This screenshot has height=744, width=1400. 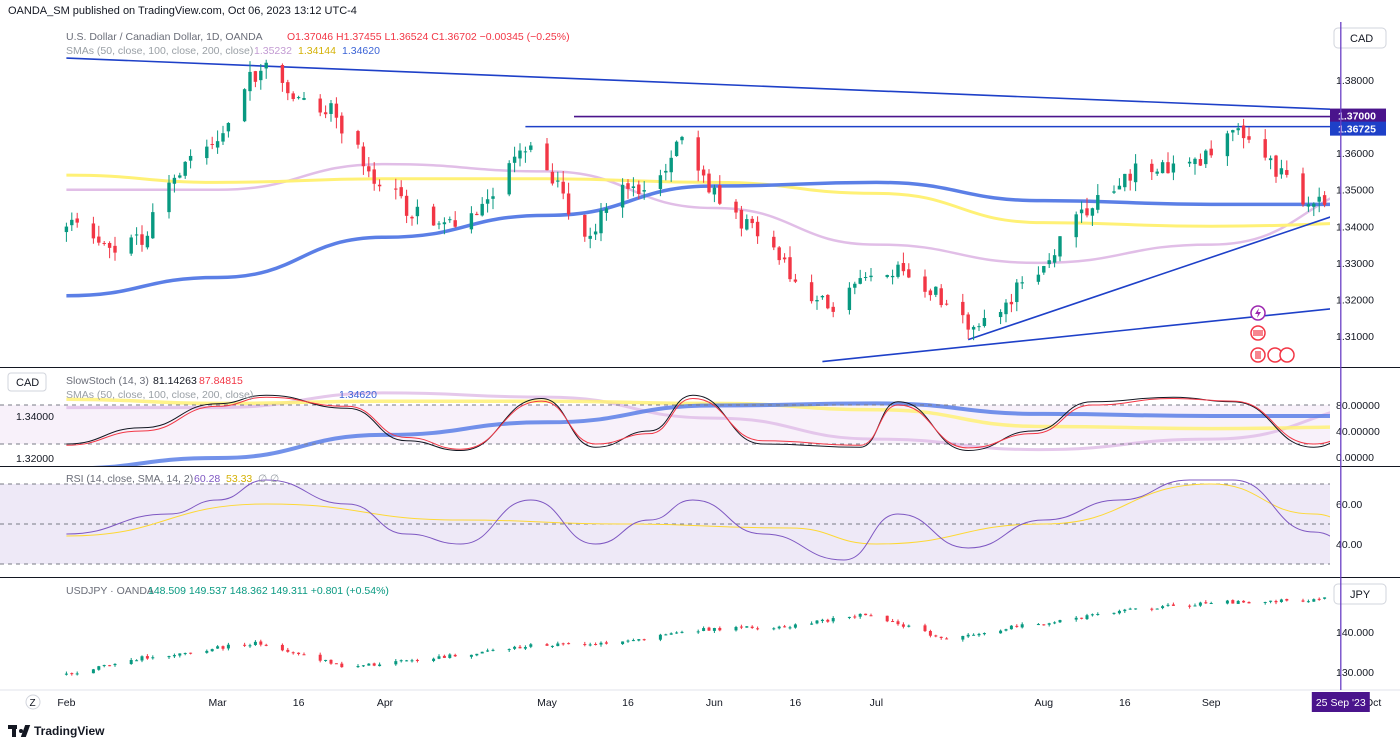 What do you see at coordinates (27, 382) in the screenshot?
I see `currency-box-cad-left: CAD` at bounding box center [27, 382].